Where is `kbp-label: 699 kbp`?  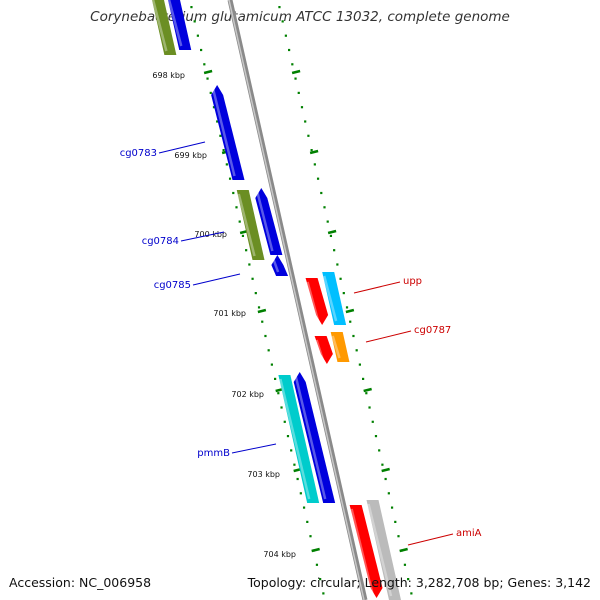
kbp-label: 699 kbp is located at coordinates (190, 155).